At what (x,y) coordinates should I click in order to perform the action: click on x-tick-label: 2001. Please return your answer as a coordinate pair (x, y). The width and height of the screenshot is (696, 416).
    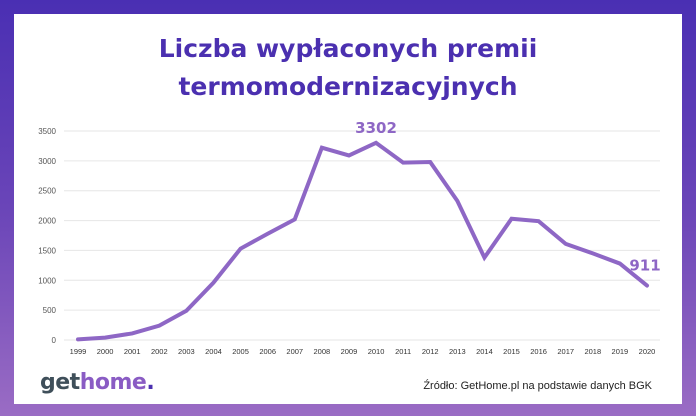
    Looking at the image, I should click on (132, 351).